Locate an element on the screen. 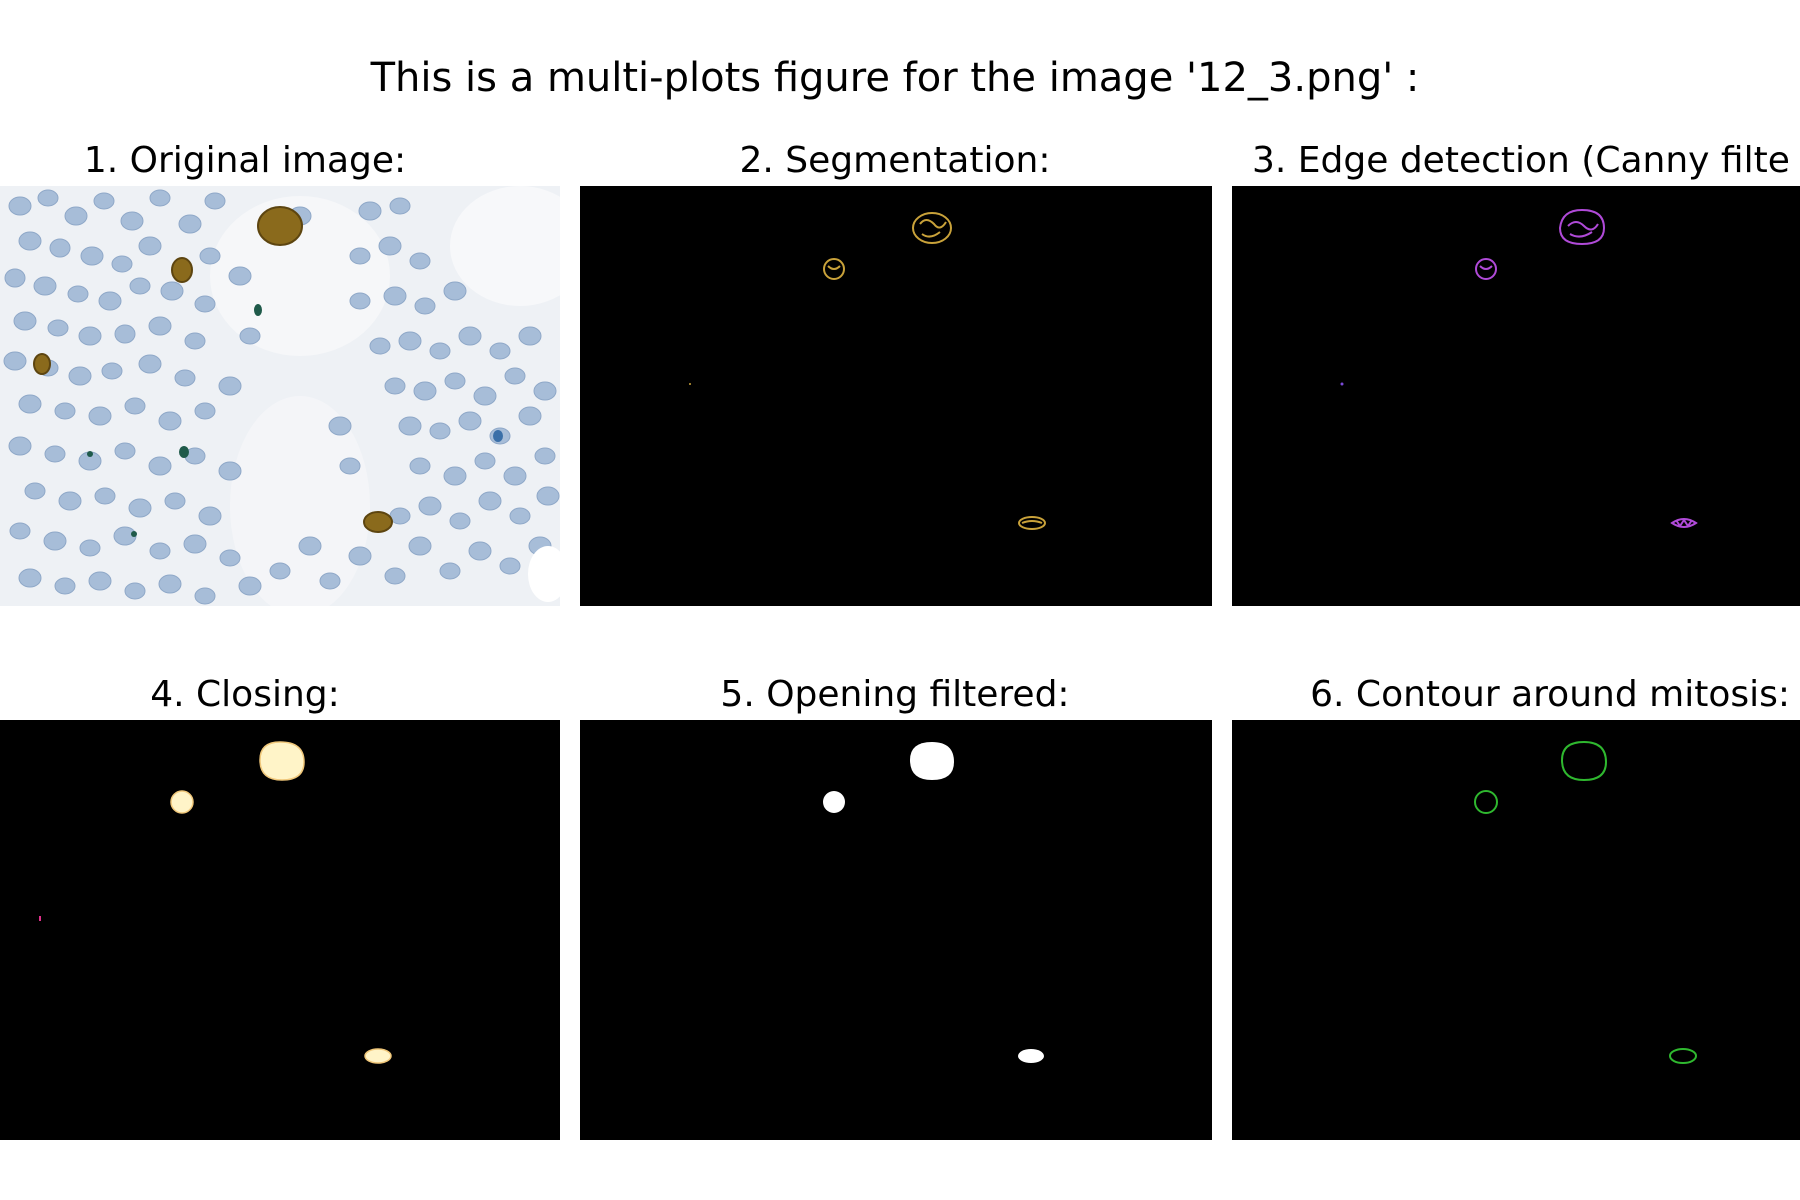 This screenshot has height=1200, width=1800. panel-title-edge-detection: 3. Edge detection (Canny filte is located at coordinates (1521, 160).